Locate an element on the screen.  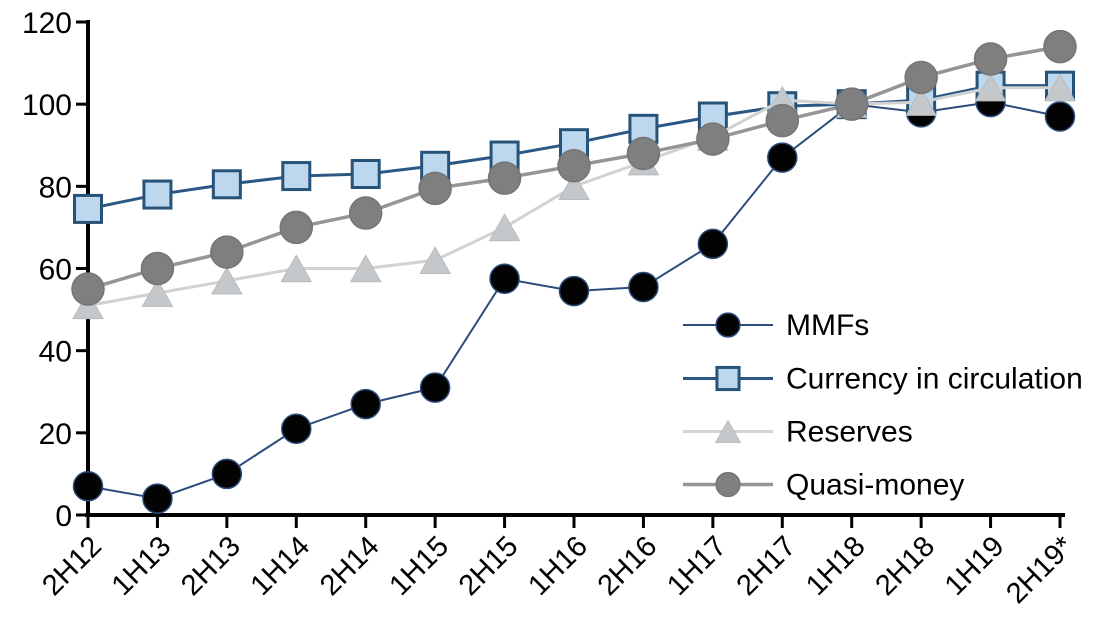
legend-label-currency-in-circulation: Currency in circulation is located at coordinates (934, 379).